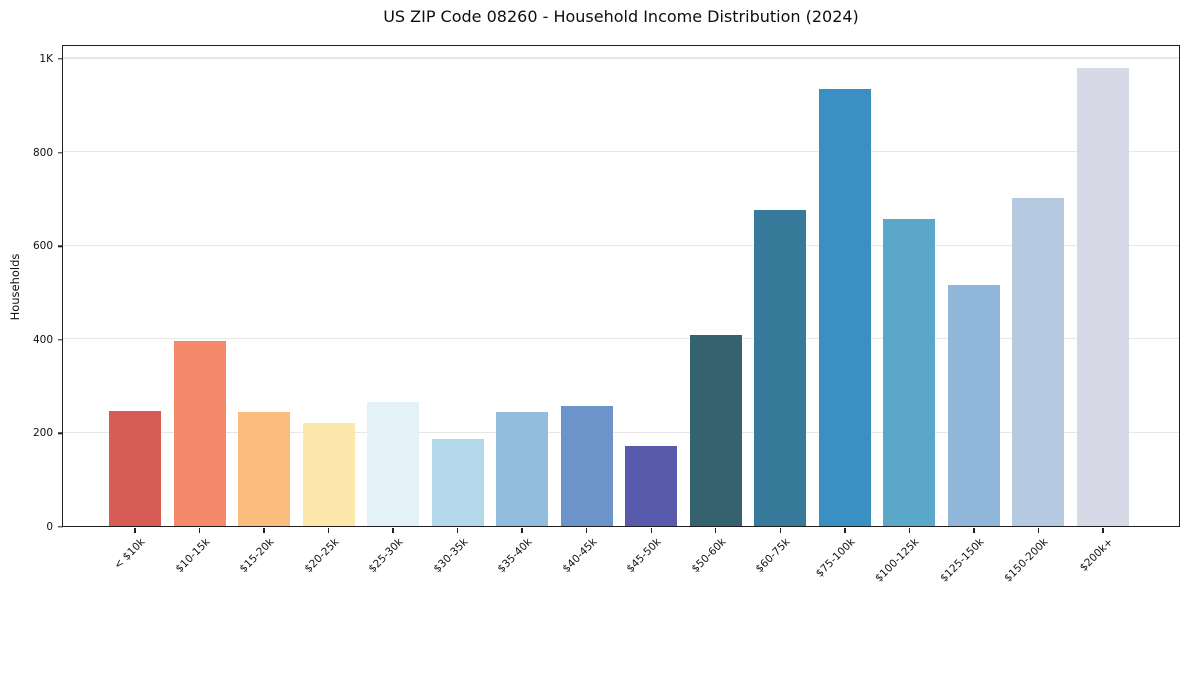 Image resolution: width=1189 pixels, height=700 pixels. What do you see at coordinates (457, 530) in the screenshot?
I see `x-tick-mark-$30-35k` at bounding box center [457, 530].